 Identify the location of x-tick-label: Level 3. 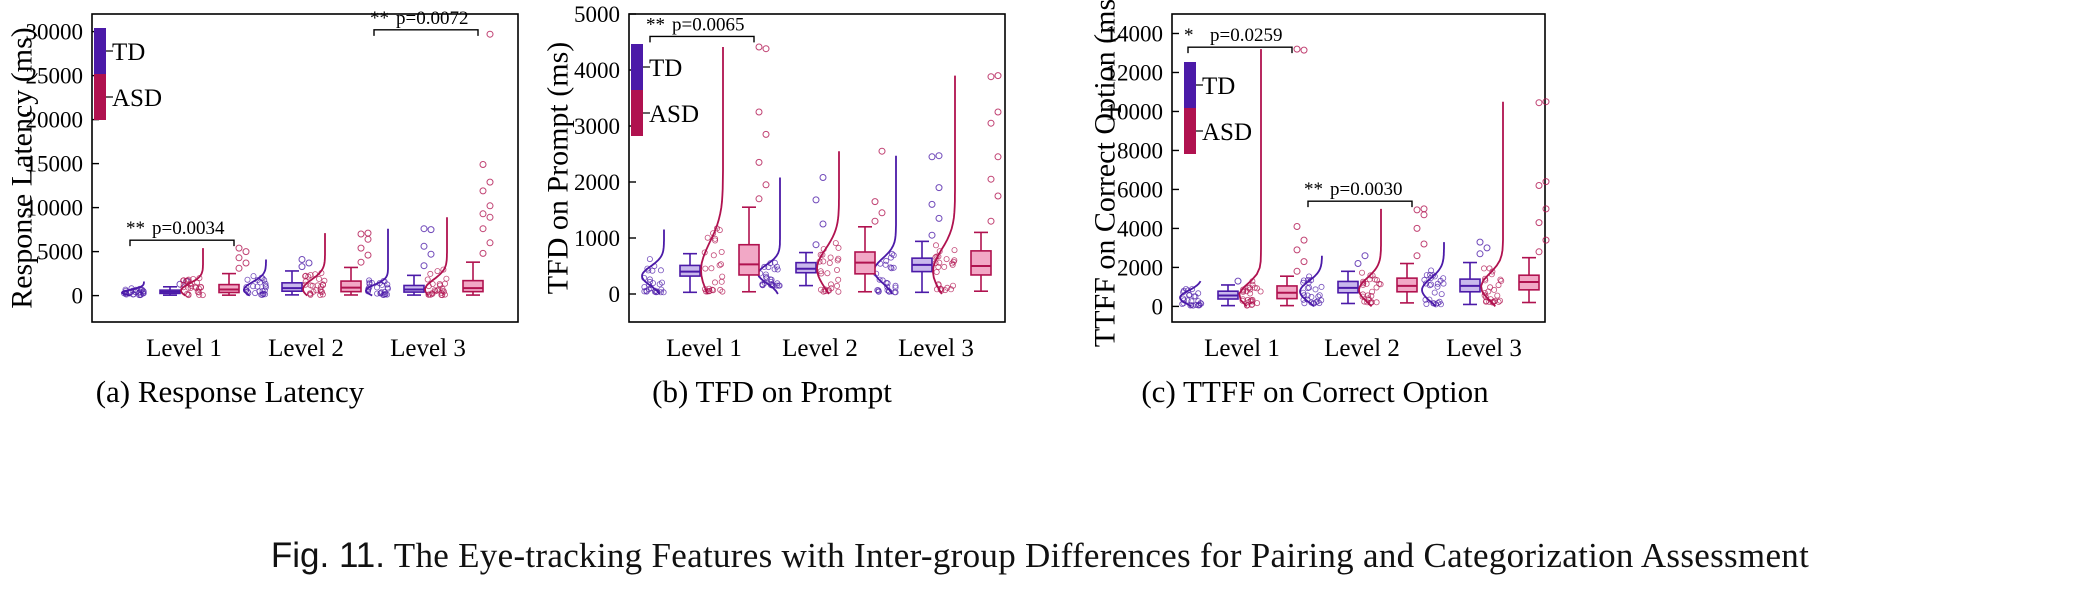
(1484, 348).